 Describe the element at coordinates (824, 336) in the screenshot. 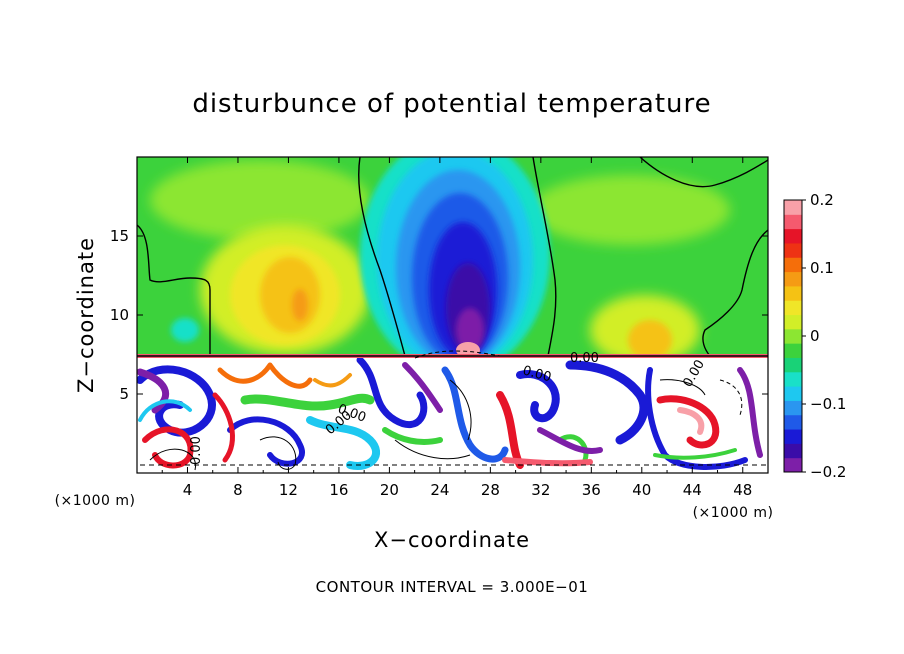

I see `colorbar-ticks: −0.2 −0.1 0 0.1 0.2` at that location.